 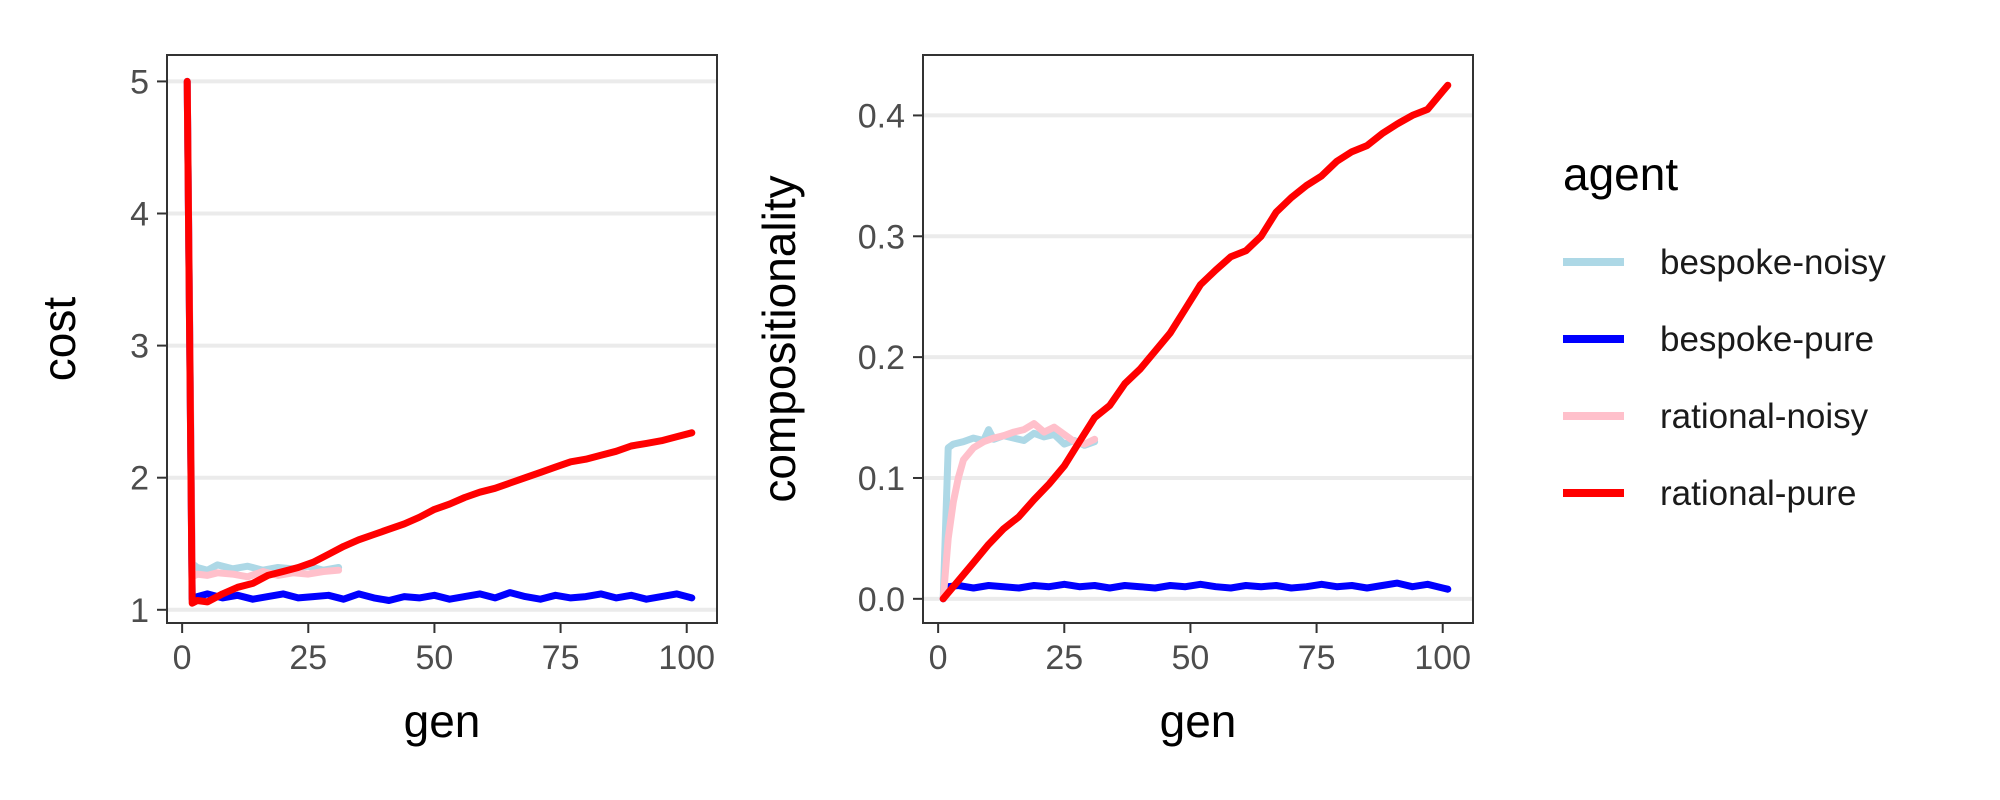 What do you see at coordinates (435, 658) in the screenshot?
I see `cost-xtick-label: 50` at bounding box center [435, 658].